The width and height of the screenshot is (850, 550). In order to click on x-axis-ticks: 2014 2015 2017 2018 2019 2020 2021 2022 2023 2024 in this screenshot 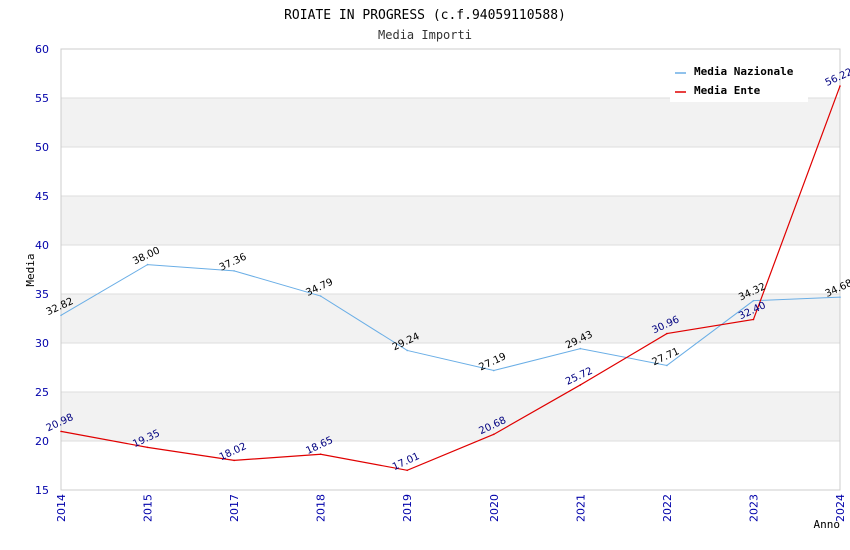, I will do `click(451, 508)`.